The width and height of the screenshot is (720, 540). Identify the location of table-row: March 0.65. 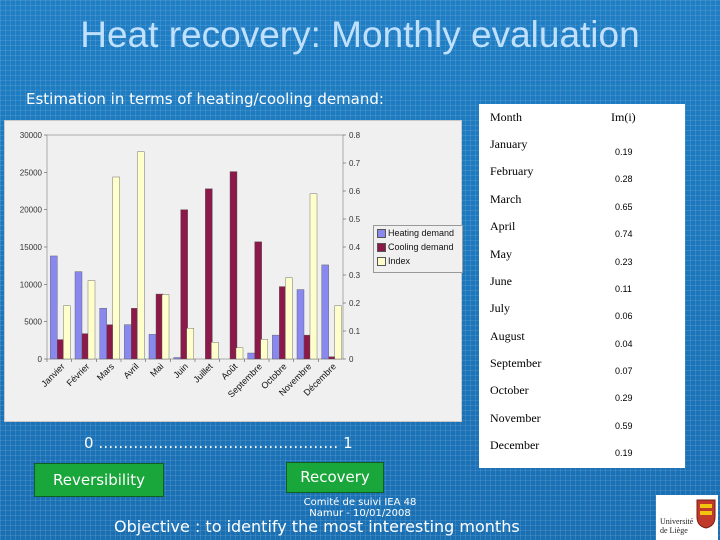
(582, 199).